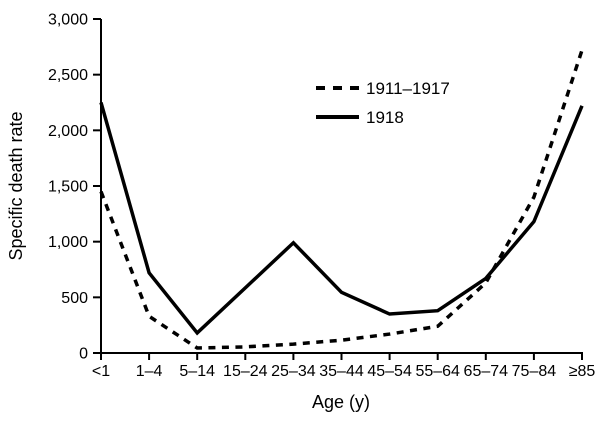 This screenshot has height=424, width=600. Describe the element at coordinates (74, 298) in the screenshot. I see `y-tick-label: 500` at that location.